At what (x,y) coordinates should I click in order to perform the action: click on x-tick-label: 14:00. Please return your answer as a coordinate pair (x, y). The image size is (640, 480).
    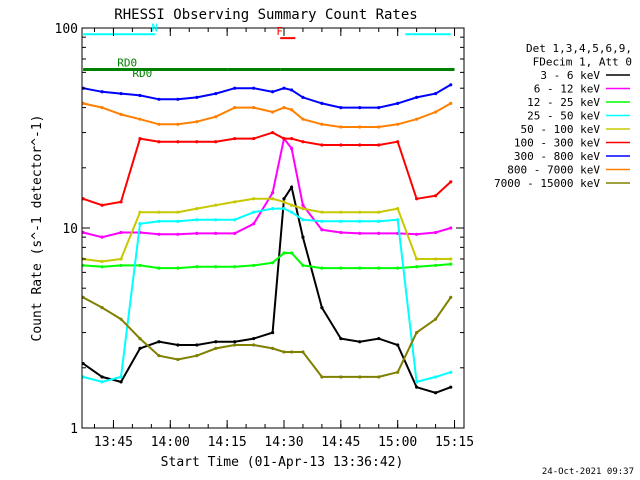
    Looking at the image, I should click on (170, 442).